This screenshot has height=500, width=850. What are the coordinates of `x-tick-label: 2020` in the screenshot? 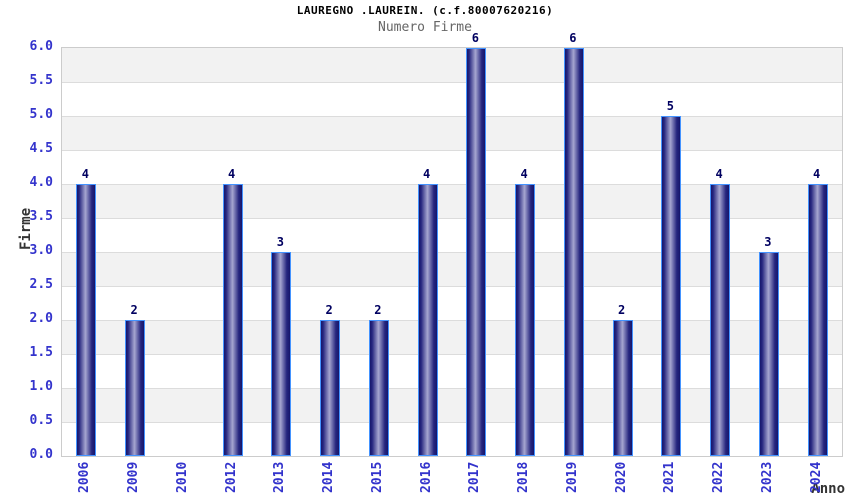 It's located at (621, 477).